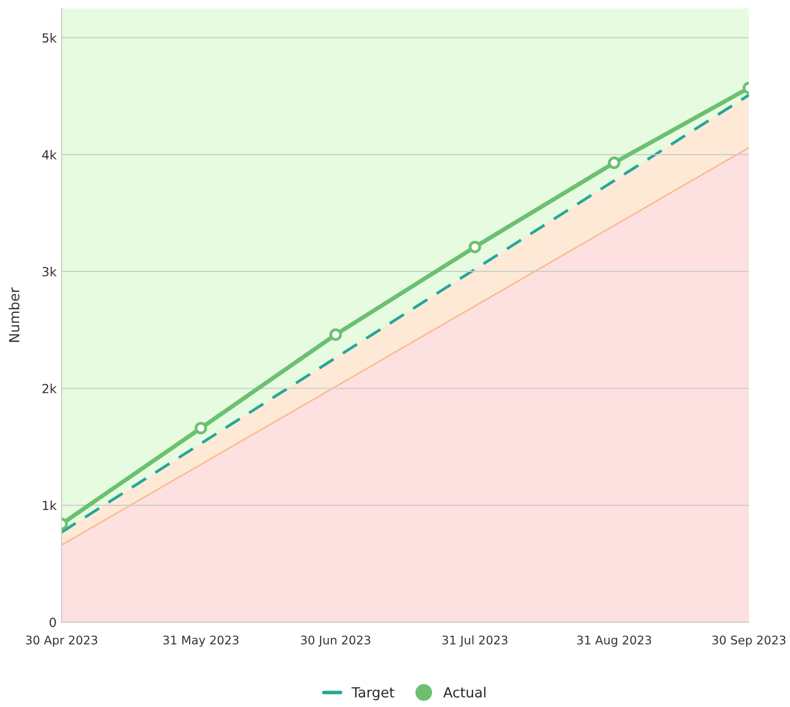 This screenshot has height=707, width=790. I want to click on y-axis-title: Number, so click(14, 314).